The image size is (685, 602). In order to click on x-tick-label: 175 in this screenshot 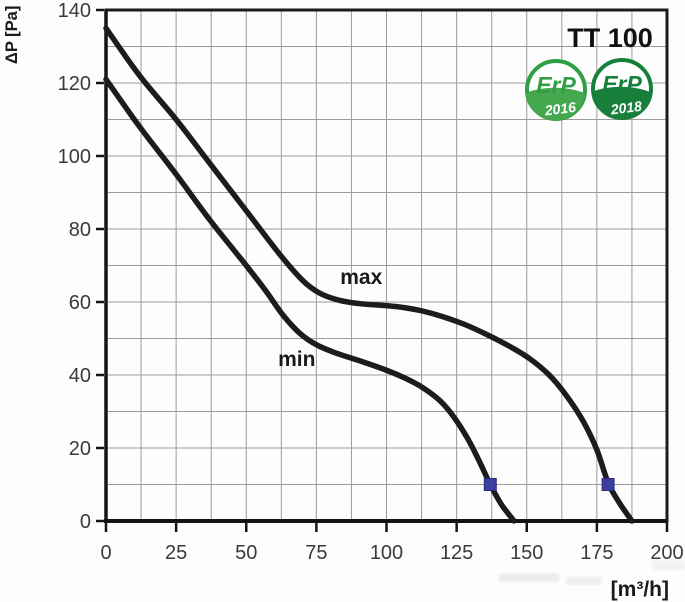, I will do `click(596, 553)`.